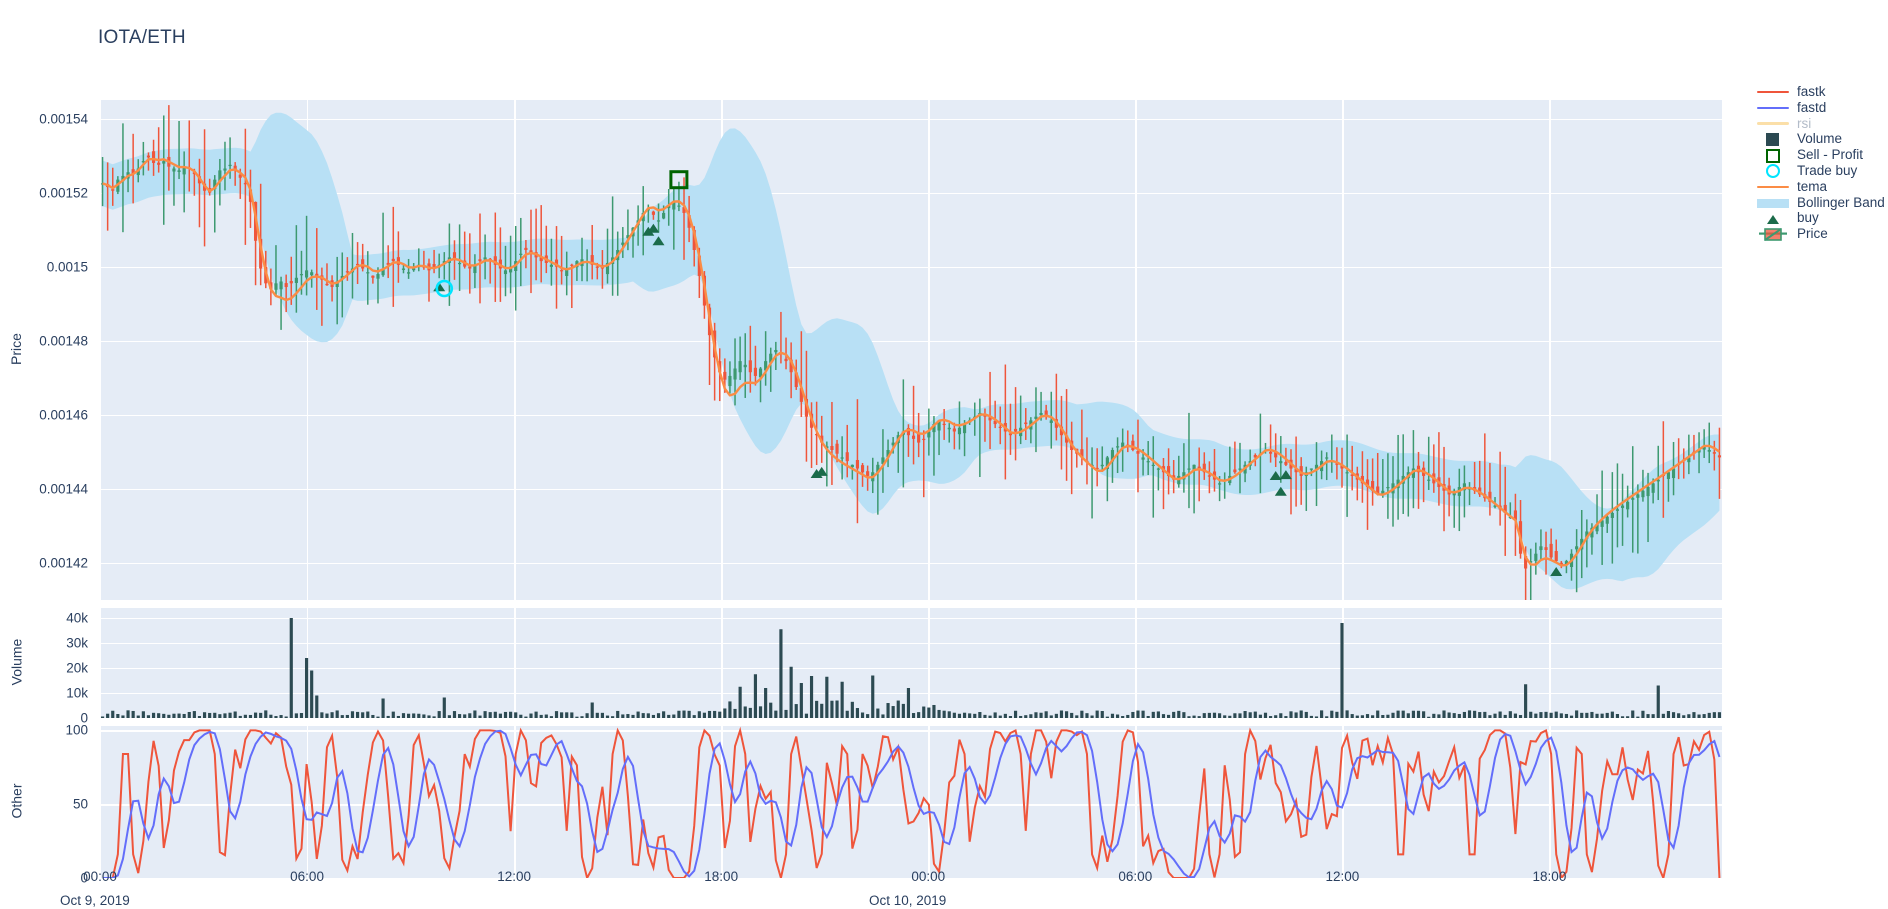 The height and width of the screenshot is (909, 1888). Describe the element at coordinates (1135, 876) in the screenshot. I see `x-tick-5: 06:00` at that location.